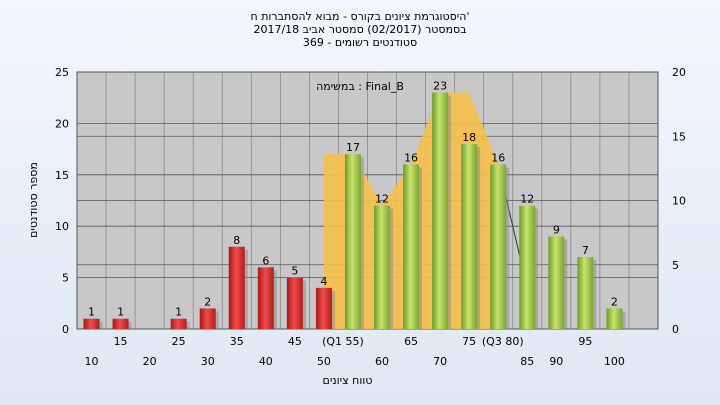  I want to click on y-tick-label: 15, so click(62, 175).